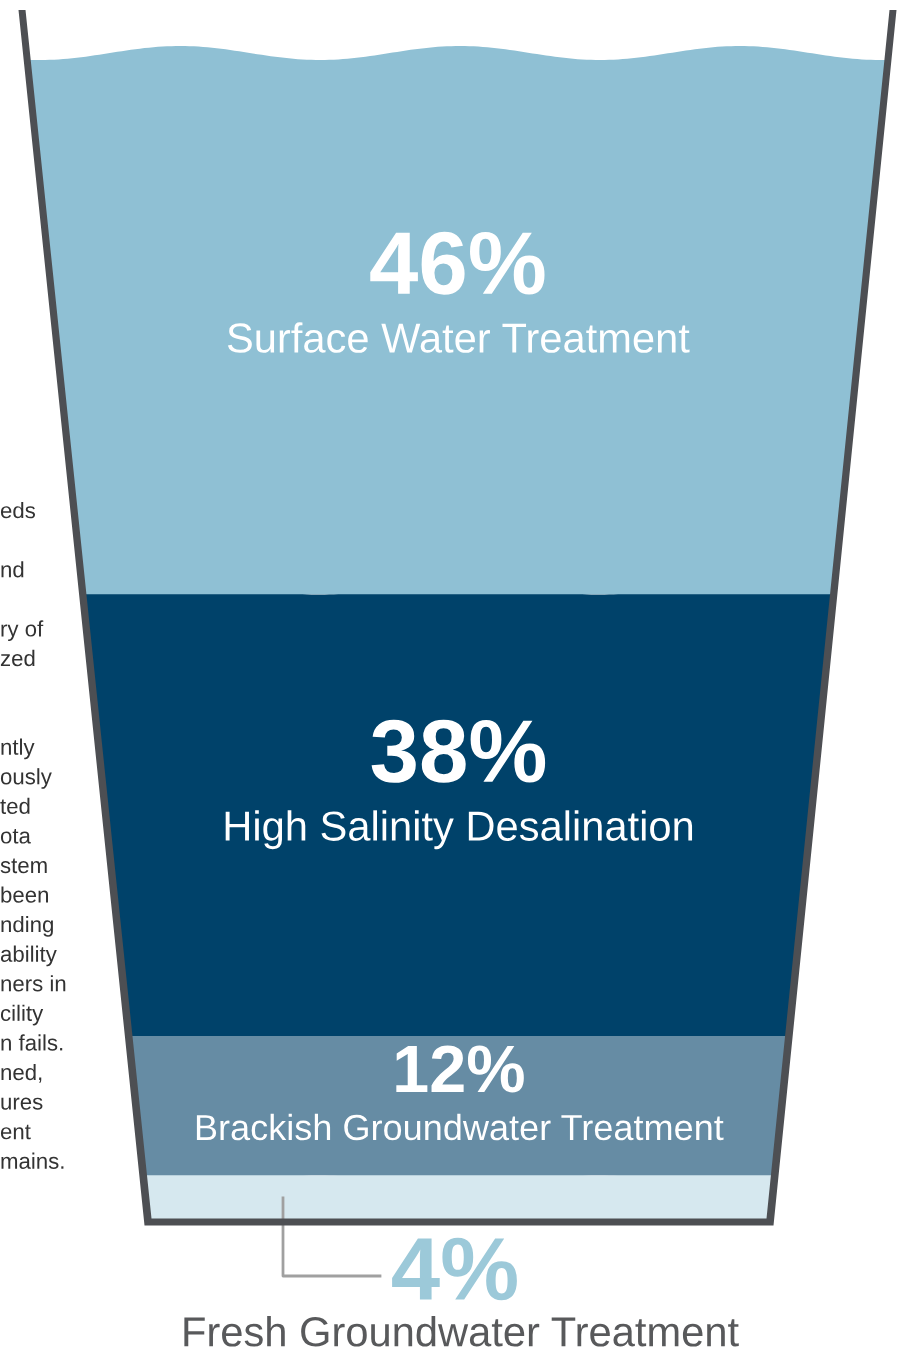  What do you see at coordinates (461, 1331) in the screenshot?
I see `category-label: Fresh Groundwater Treatment` at bounding box center [461, 1331].